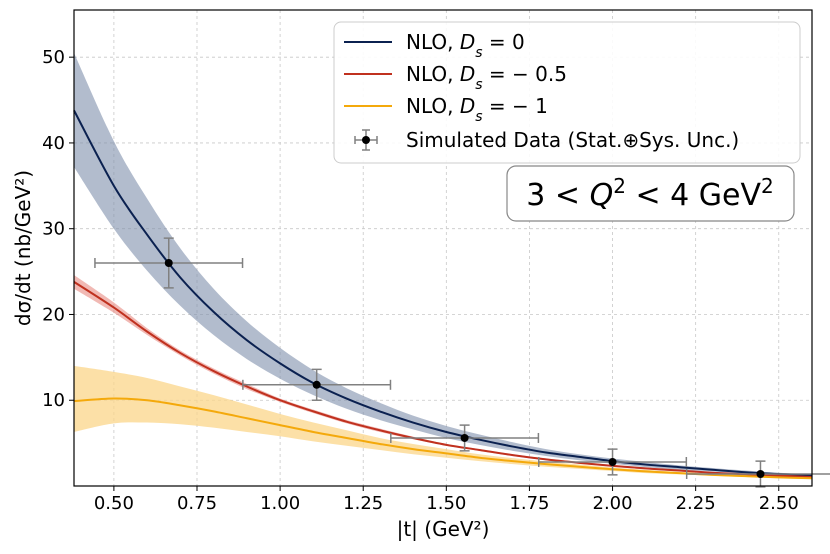 This screenshot has width=830, height=554. Describe the element at coordinates (53, 314) in the screenshot. I see `y-tick-label: 20` at that location.